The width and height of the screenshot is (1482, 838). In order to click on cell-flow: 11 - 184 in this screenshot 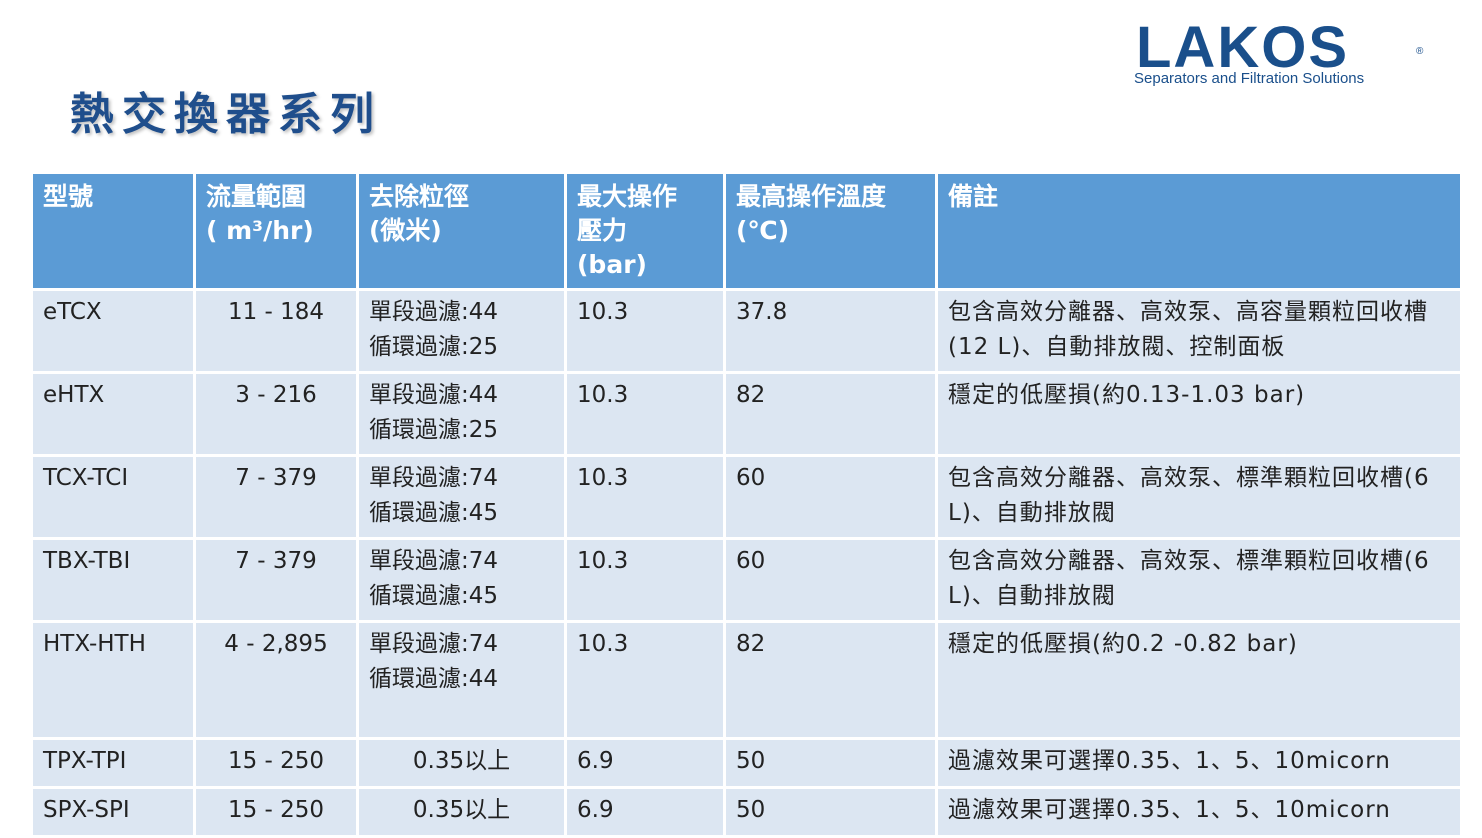, I will do `click(276, 331)`.